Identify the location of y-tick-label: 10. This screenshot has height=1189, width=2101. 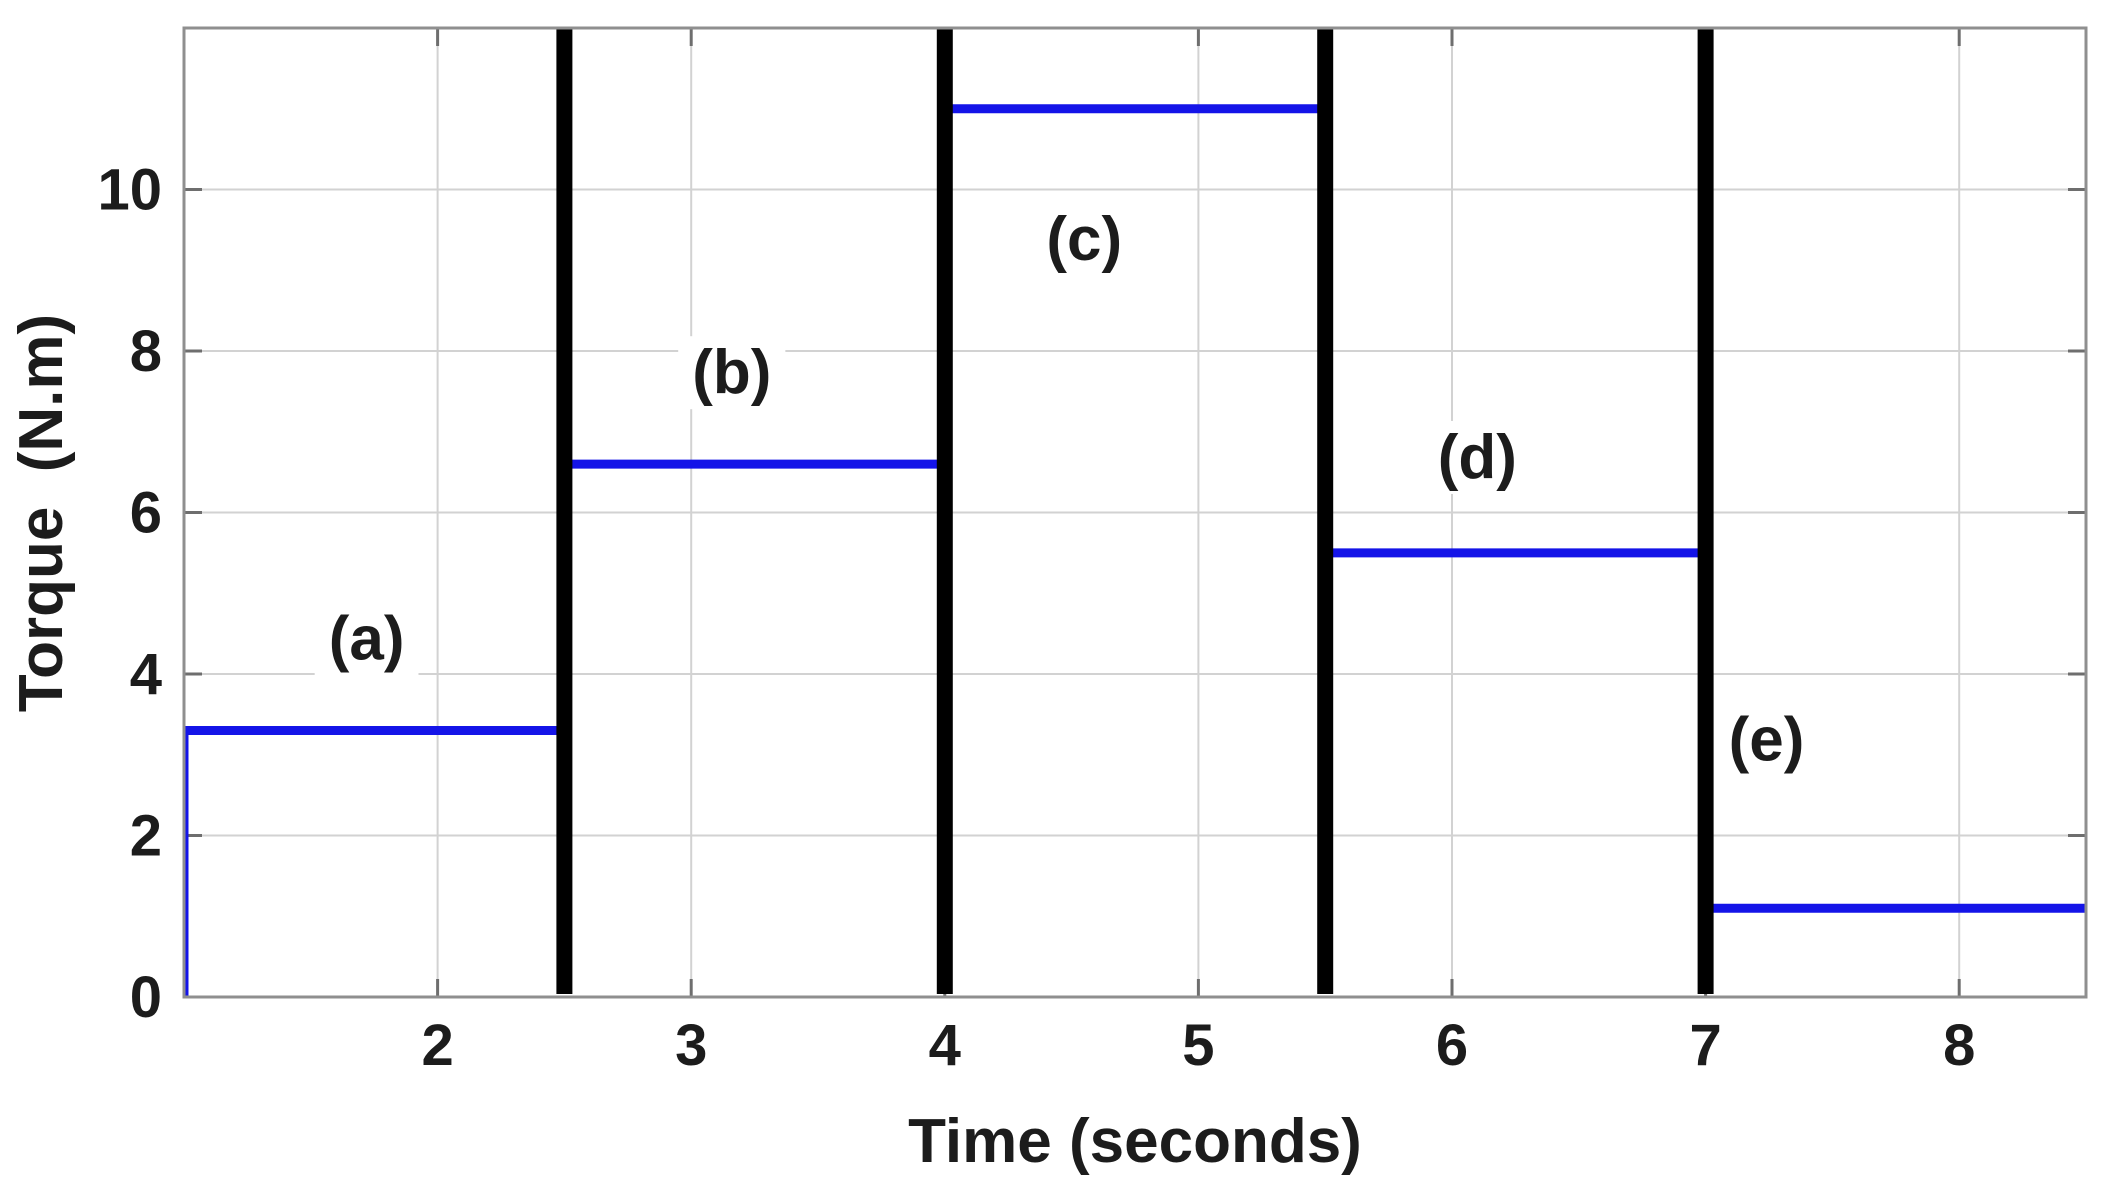
(129, 190).